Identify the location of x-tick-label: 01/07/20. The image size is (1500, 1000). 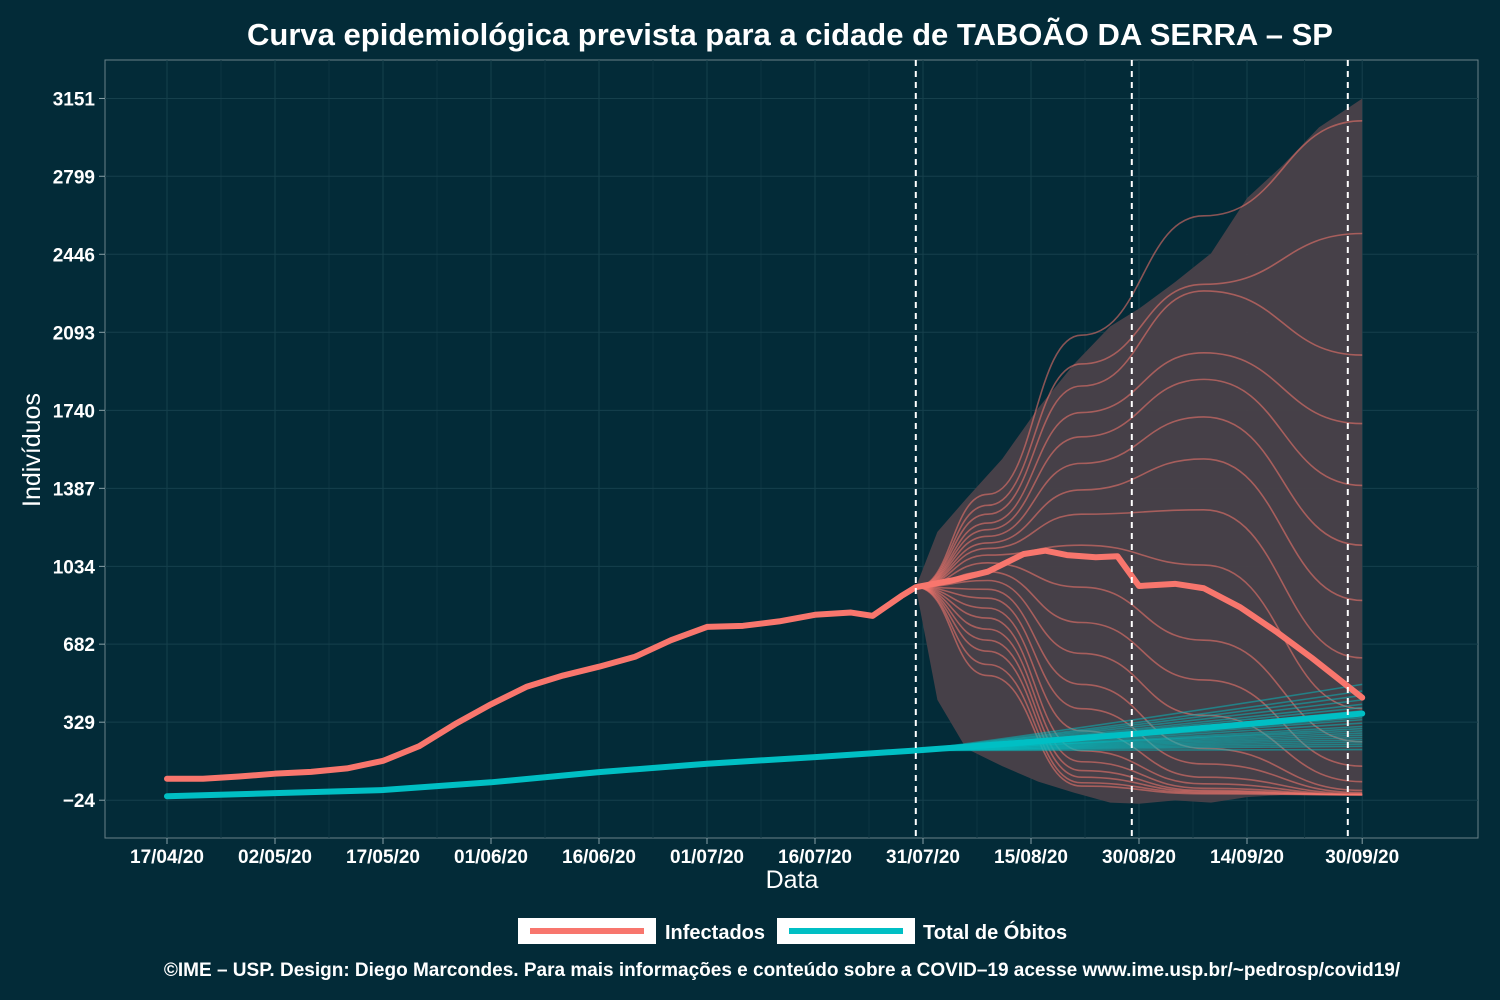
(707, 857).